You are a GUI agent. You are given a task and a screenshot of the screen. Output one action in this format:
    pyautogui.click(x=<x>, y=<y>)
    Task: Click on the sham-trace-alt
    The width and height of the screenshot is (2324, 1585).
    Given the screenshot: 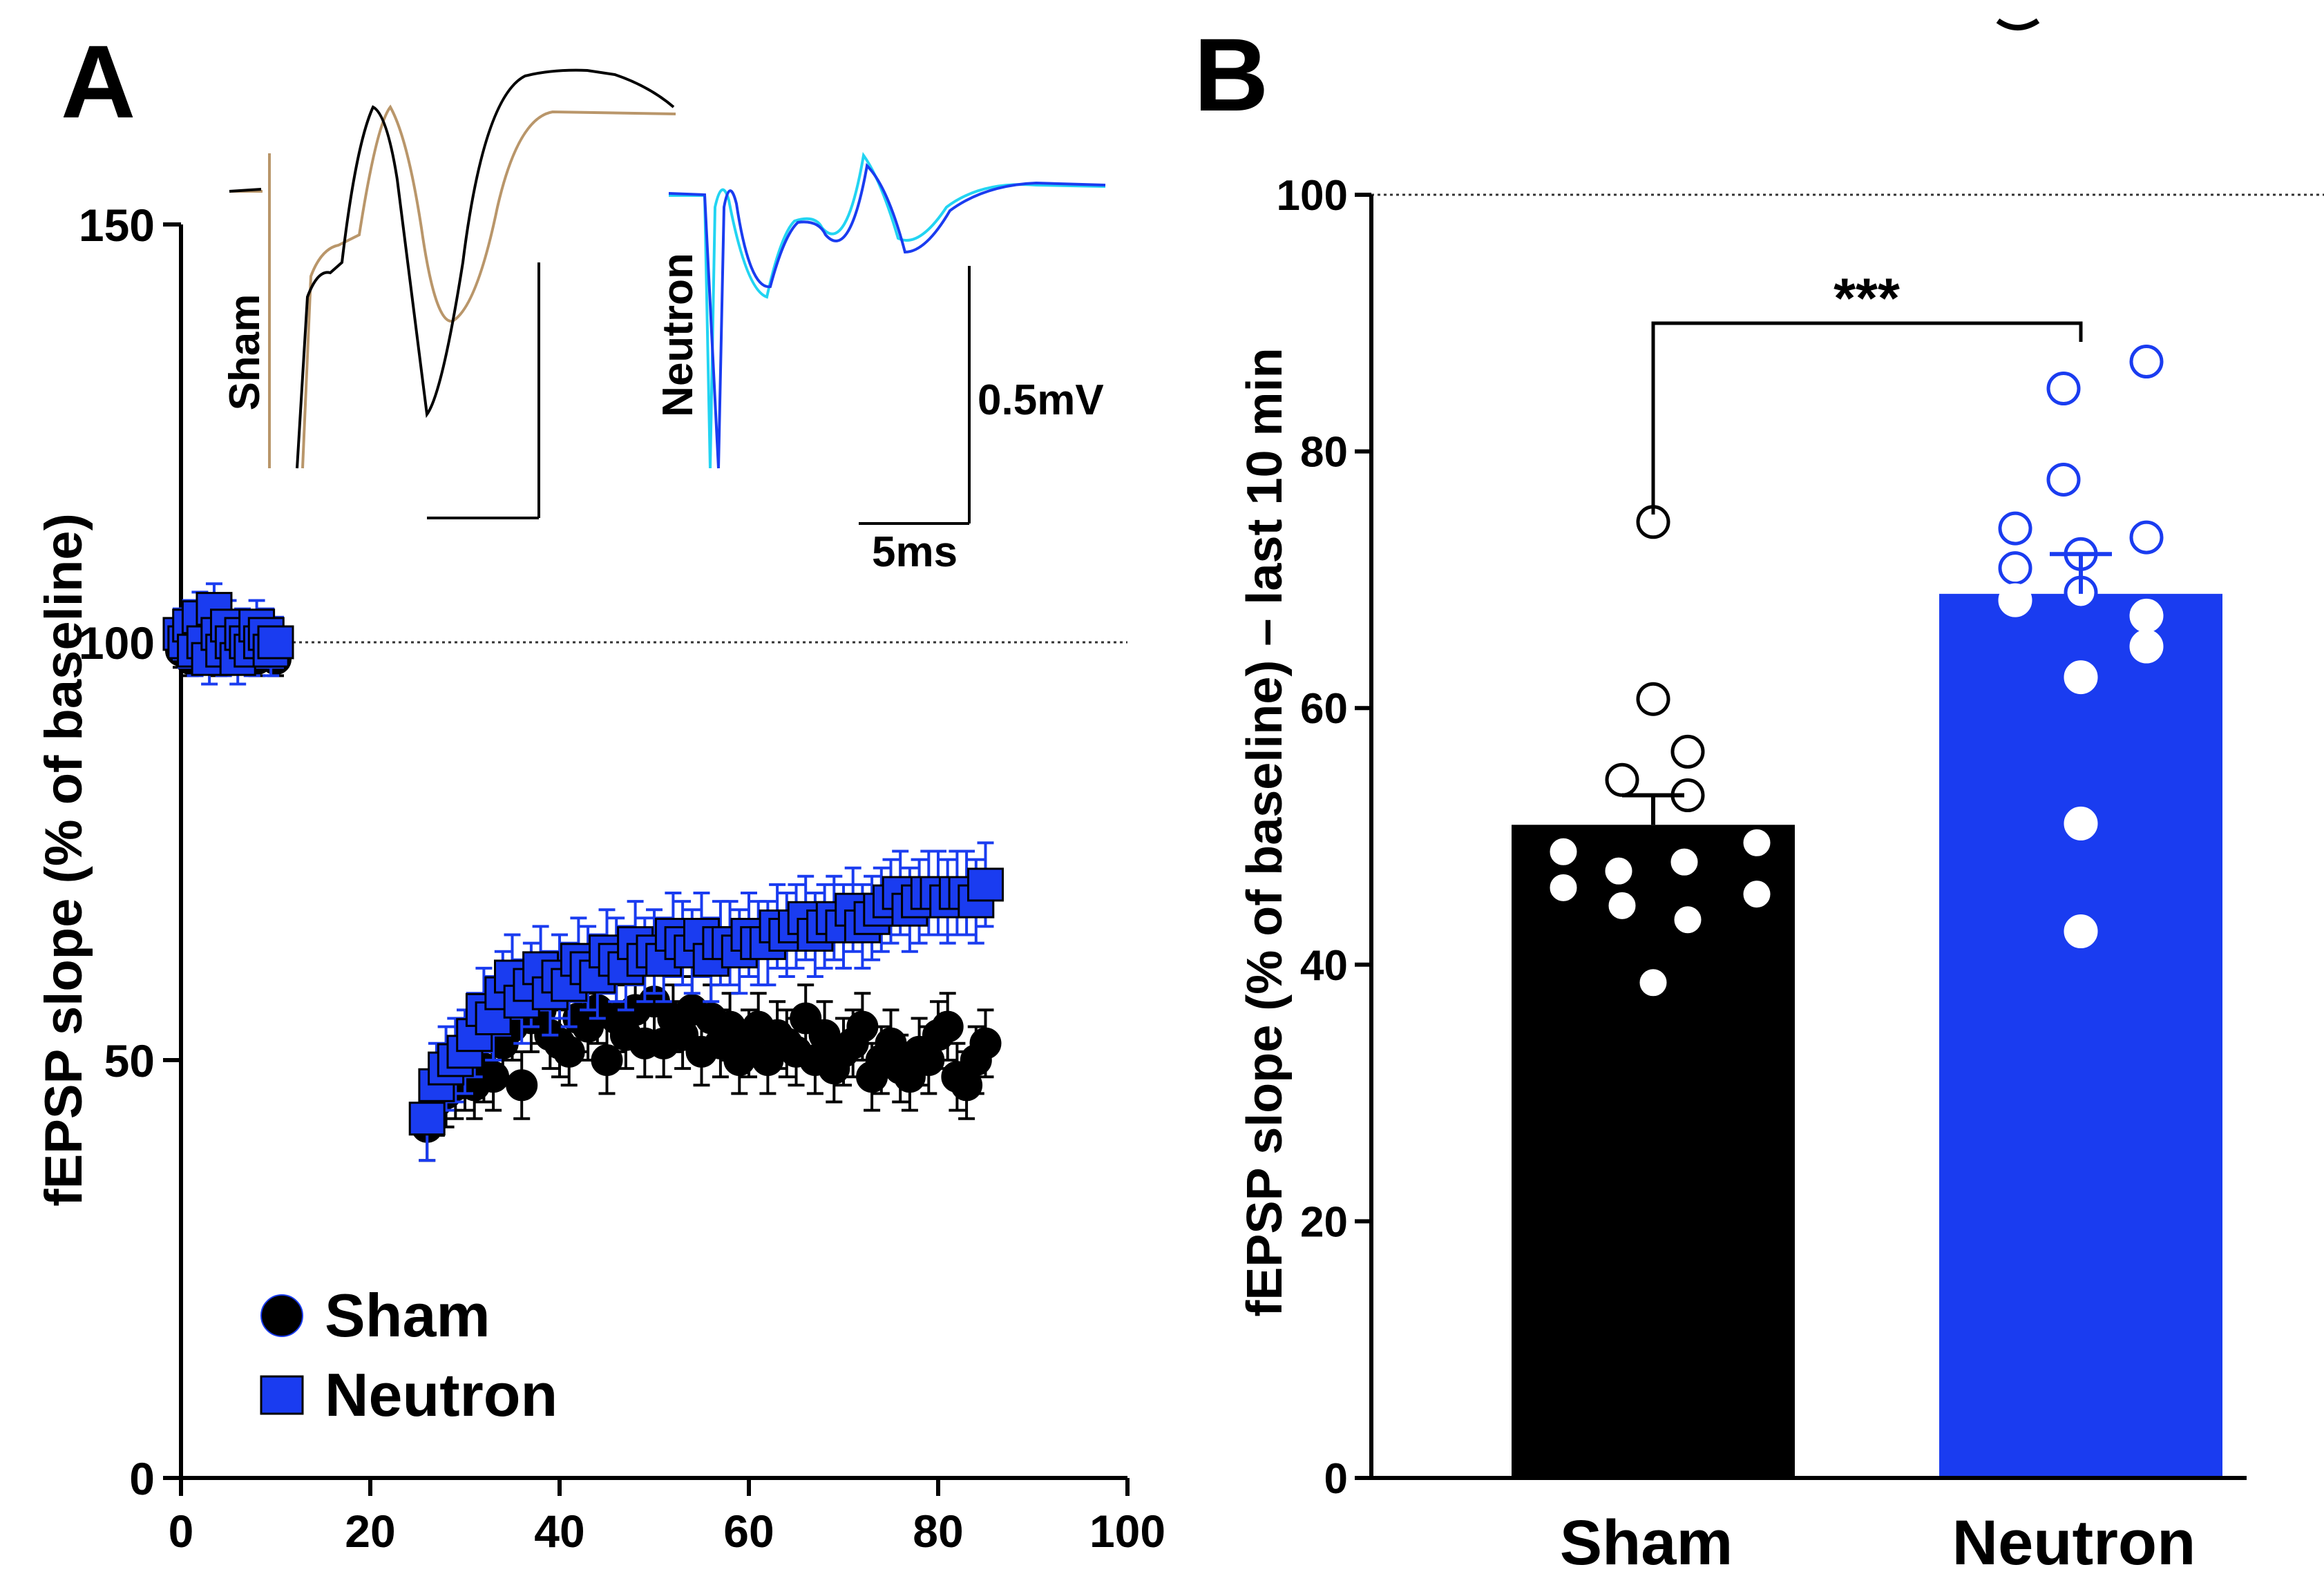 What is the action you would take?
    pyautogui.click(x=452, y=286)
    